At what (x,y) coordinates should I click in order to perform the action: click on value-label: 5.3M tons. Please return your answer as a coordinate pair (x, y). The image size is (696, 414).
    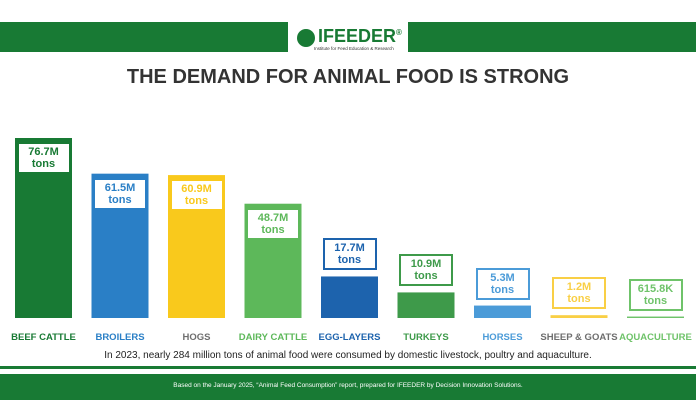
    Looking at the image, I should click on (502, 283).